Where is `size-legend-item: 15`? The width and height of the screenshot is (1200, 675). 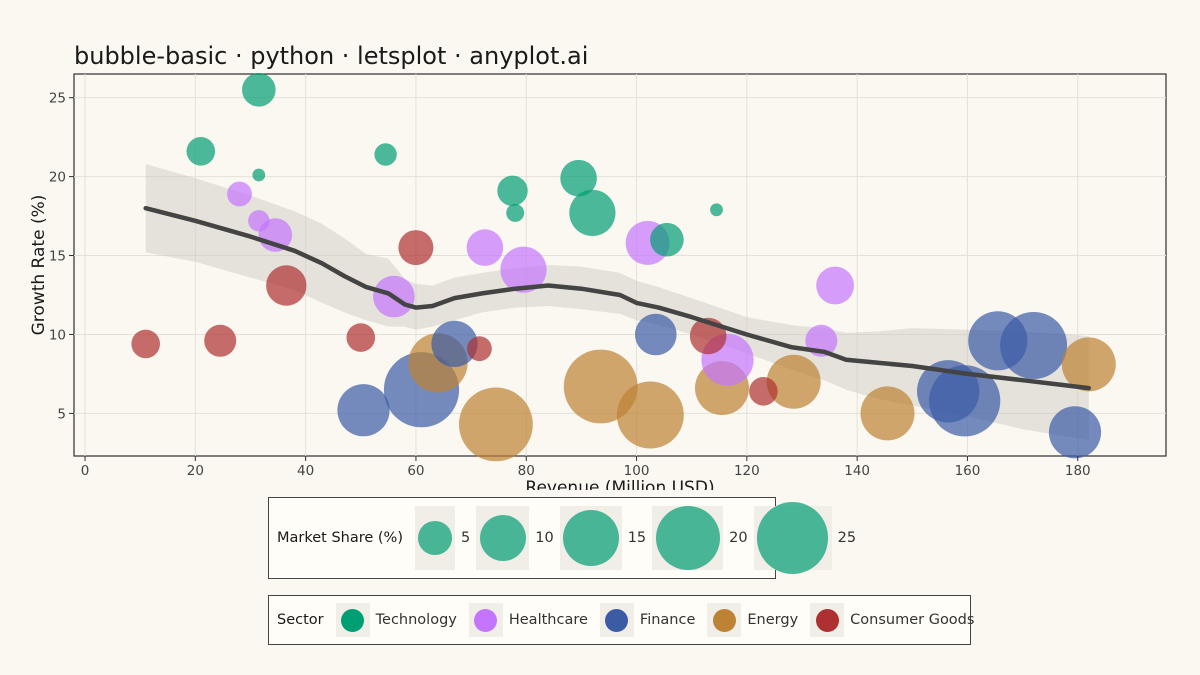 size-legend-item: 15 is located at coordinates (603, 538).